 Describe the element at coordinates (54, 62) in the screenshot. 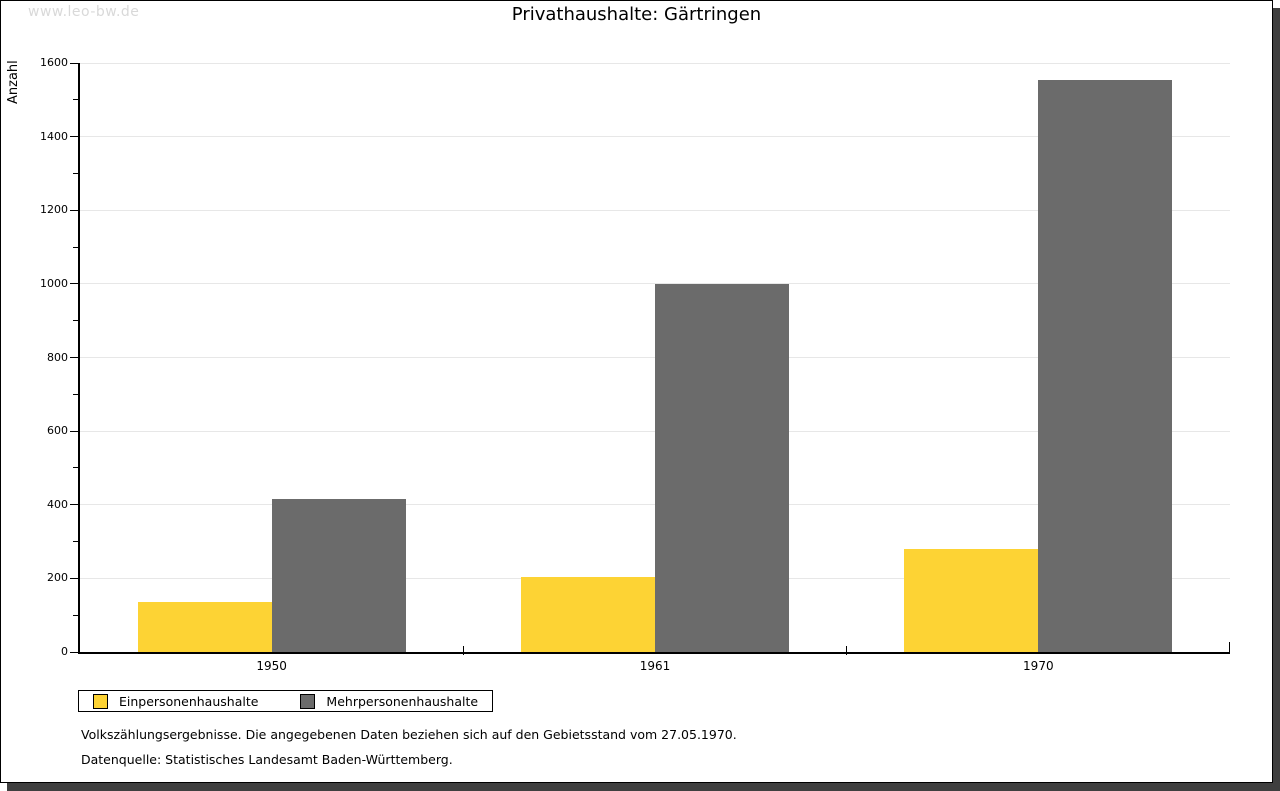

I see `y-tick-label: 1600` at that location.